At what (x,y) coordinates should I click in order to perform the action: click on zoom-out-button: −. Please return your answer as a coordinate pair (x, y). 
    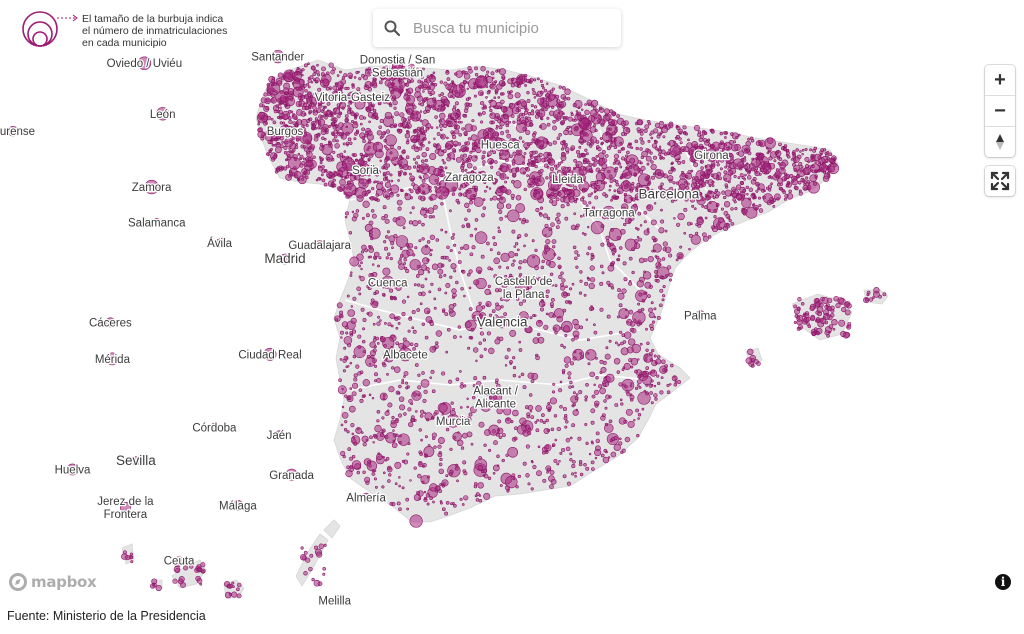
    Looking at the image, I should click on (1000, 111).